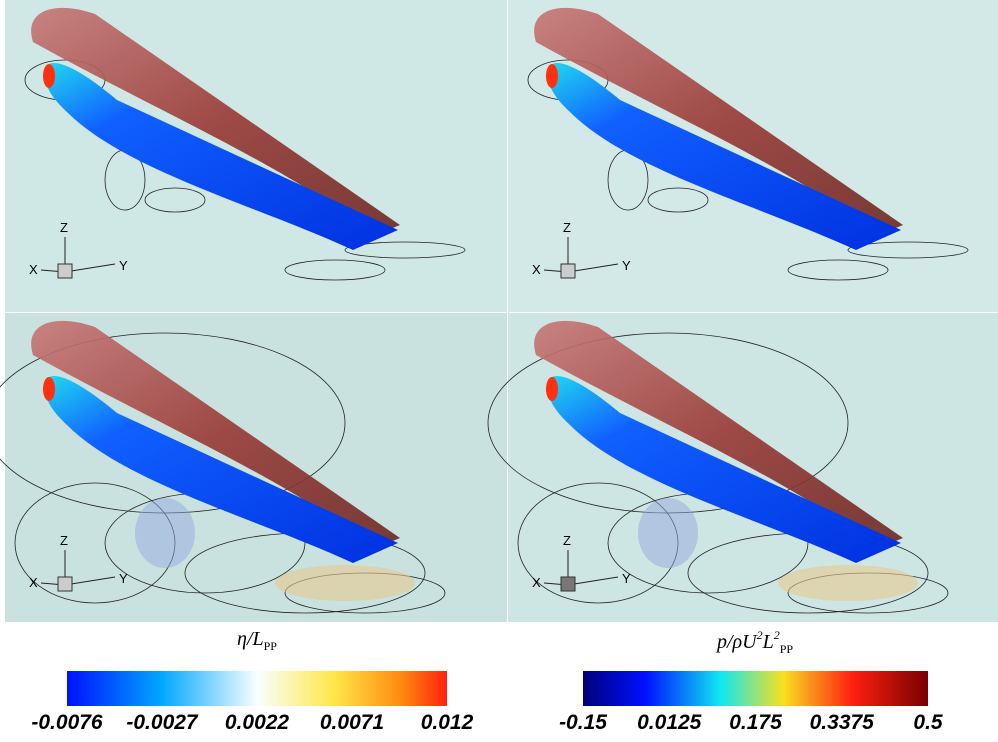  I want to click on tick-label: 0.0022, so click(257, 722).